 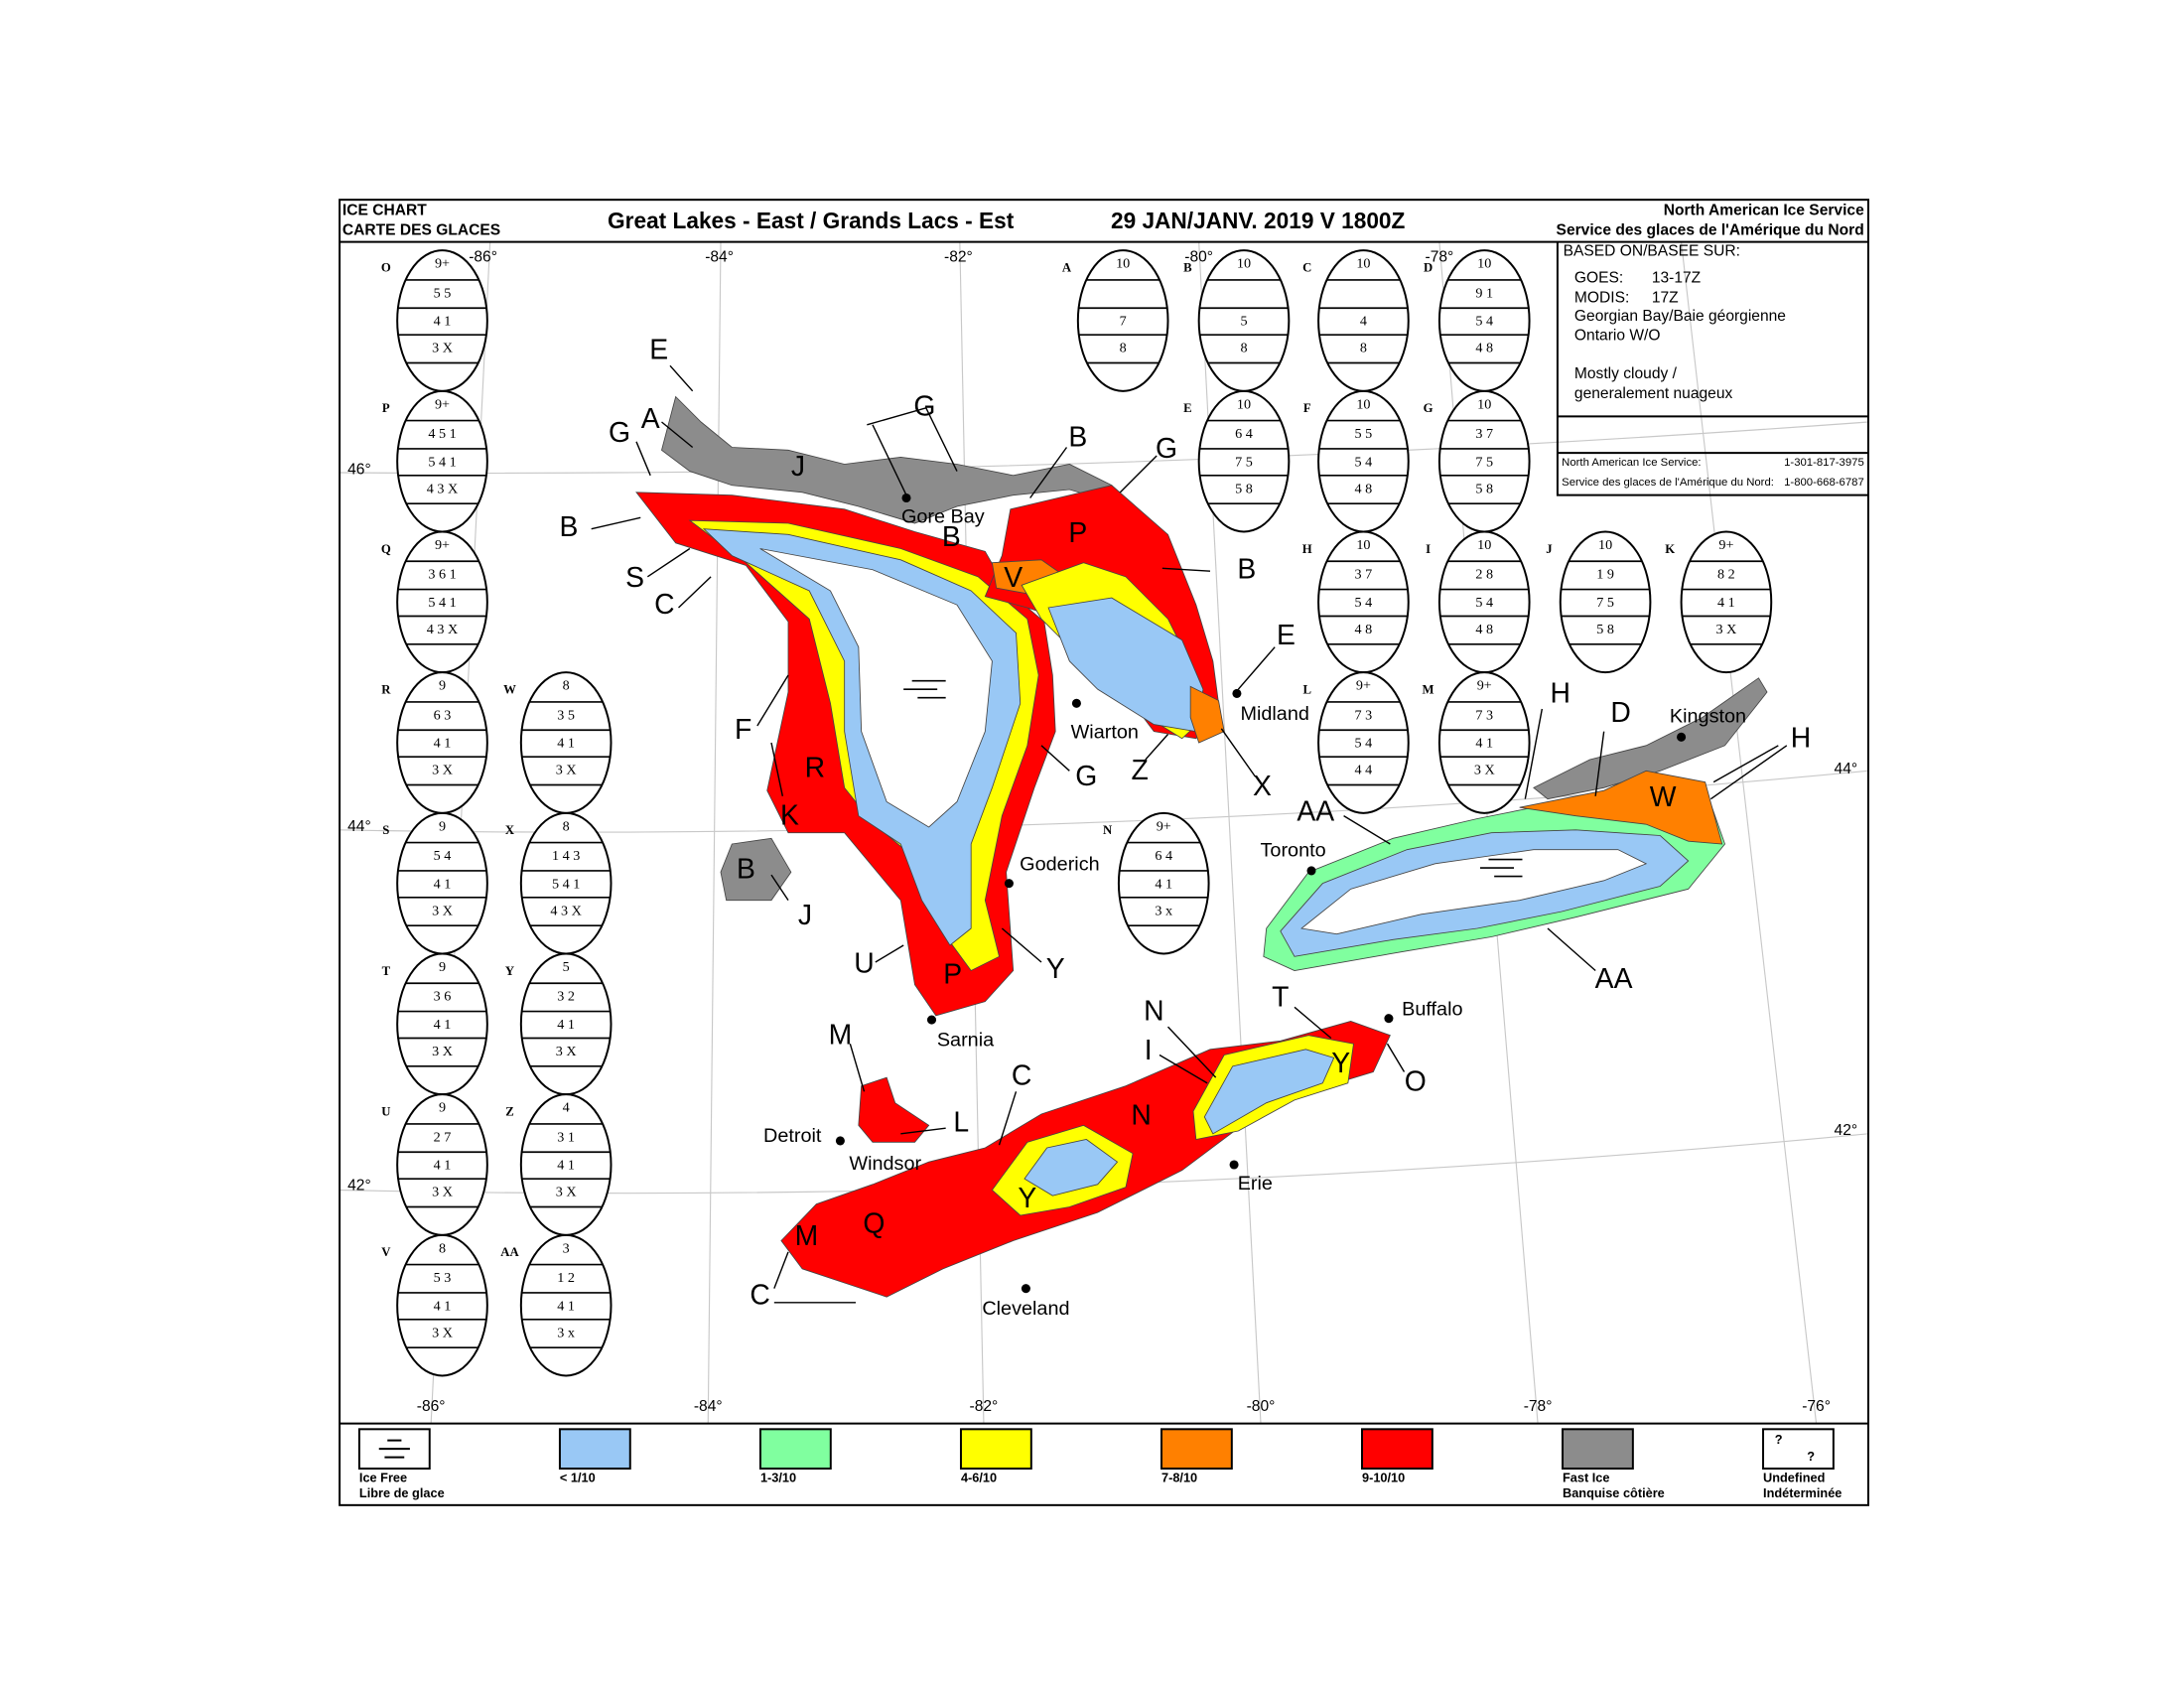 I want to click on city-label: Windsor, so click(x=885, y=1164).